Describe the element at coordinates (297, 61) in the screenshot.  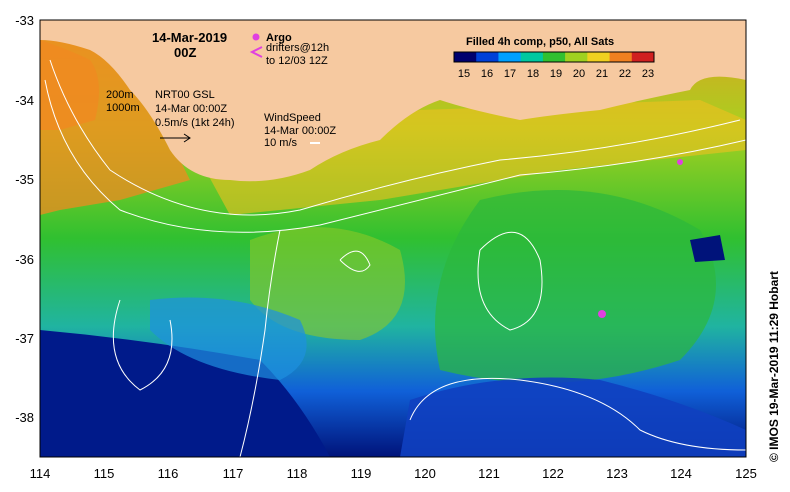
I see `drifters-range: to 12/03 12Z` at that location.